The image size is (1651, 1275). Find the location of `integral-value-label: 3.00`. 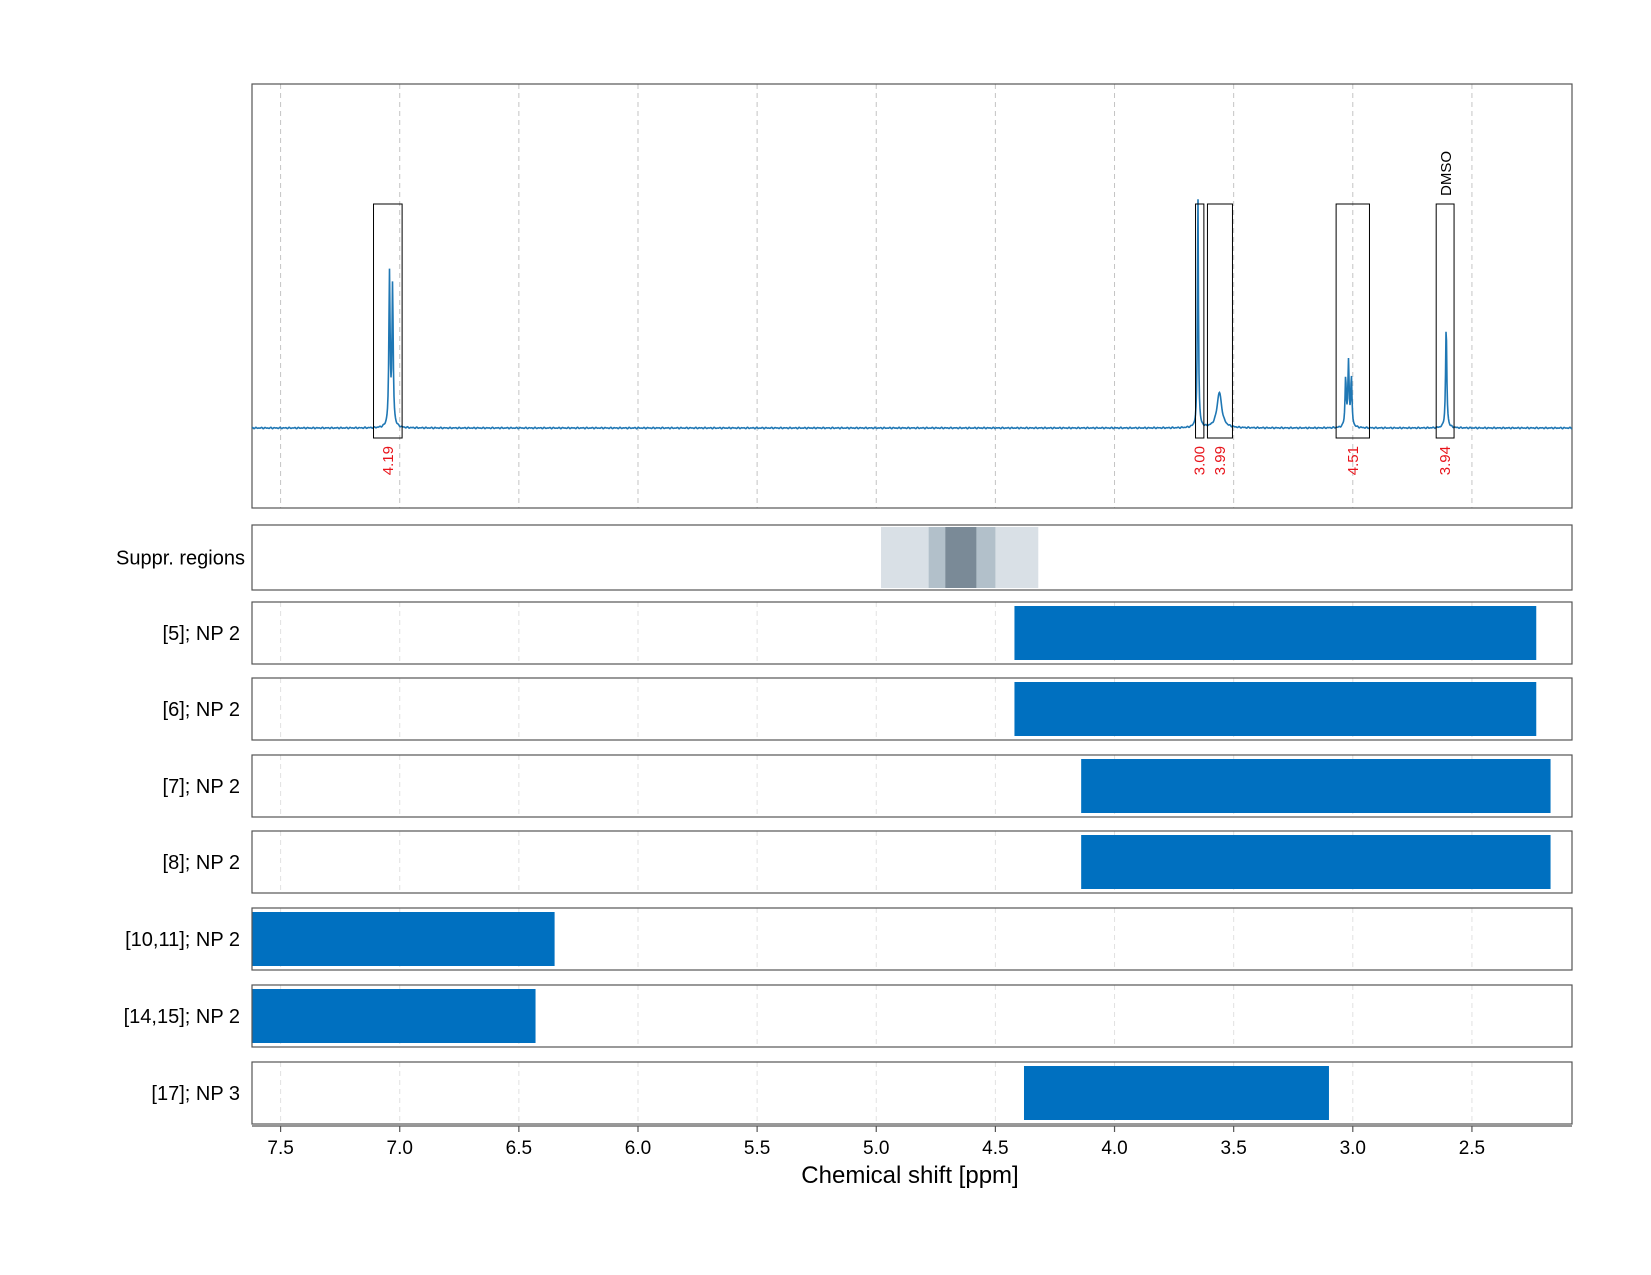

integral-value-label: 3.00 is located at coordinates (1200, 460).